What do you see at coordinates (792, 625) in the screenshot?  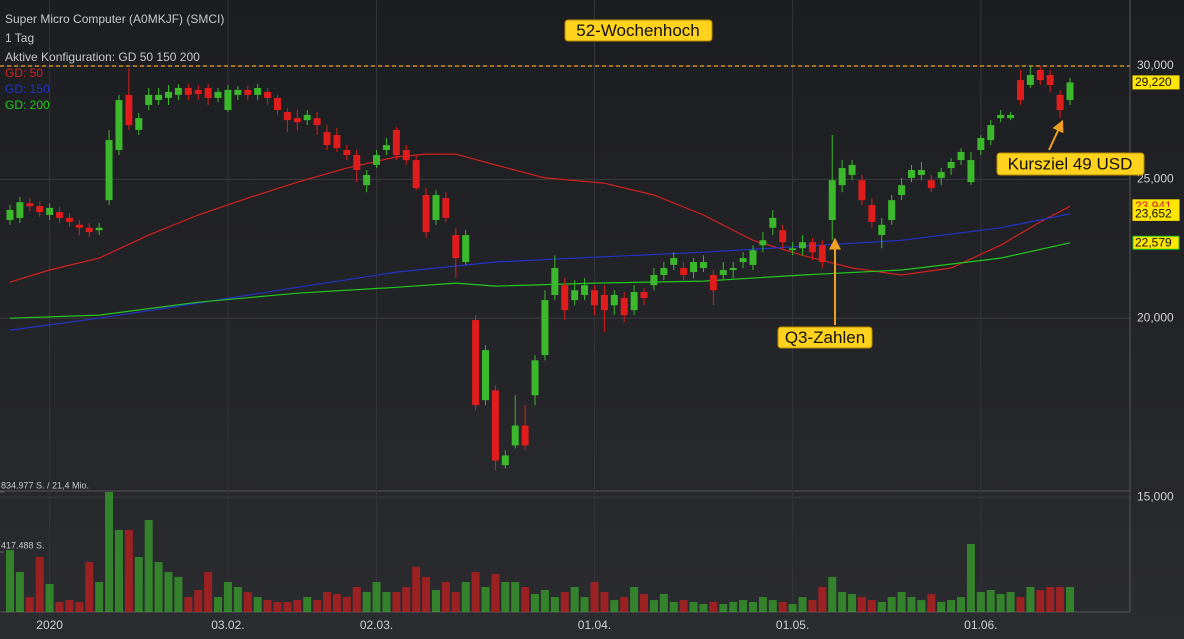 I see `x-tick-label: 01.05.` at bounding box center [792, 625].